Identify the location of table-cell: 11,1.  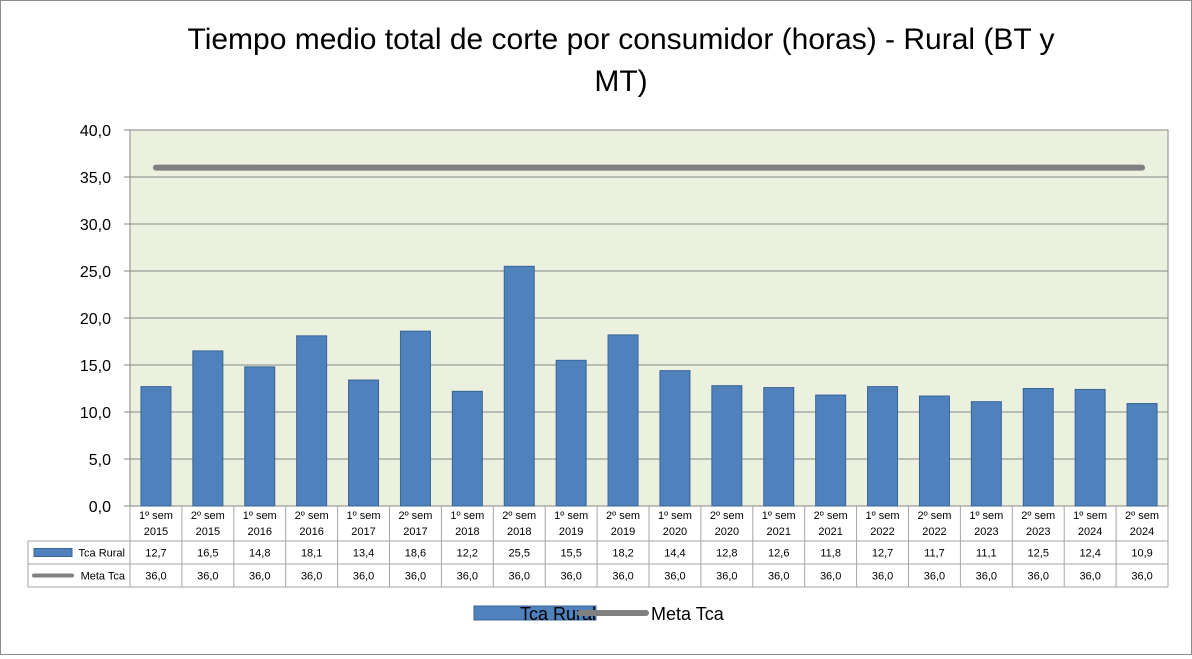
(986, 554).